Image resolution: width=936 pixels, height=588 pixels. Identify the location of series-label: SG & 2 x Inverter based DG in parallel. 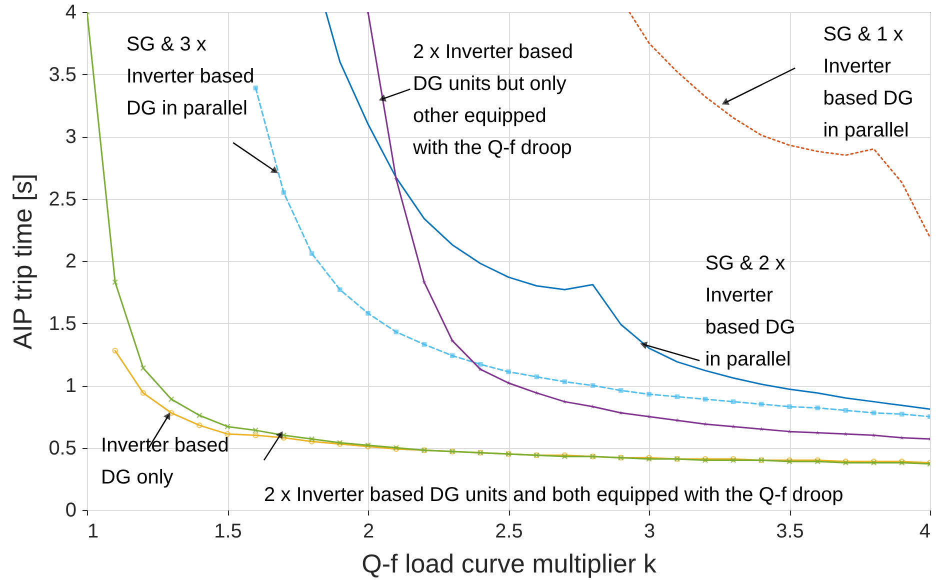
(750, 311).